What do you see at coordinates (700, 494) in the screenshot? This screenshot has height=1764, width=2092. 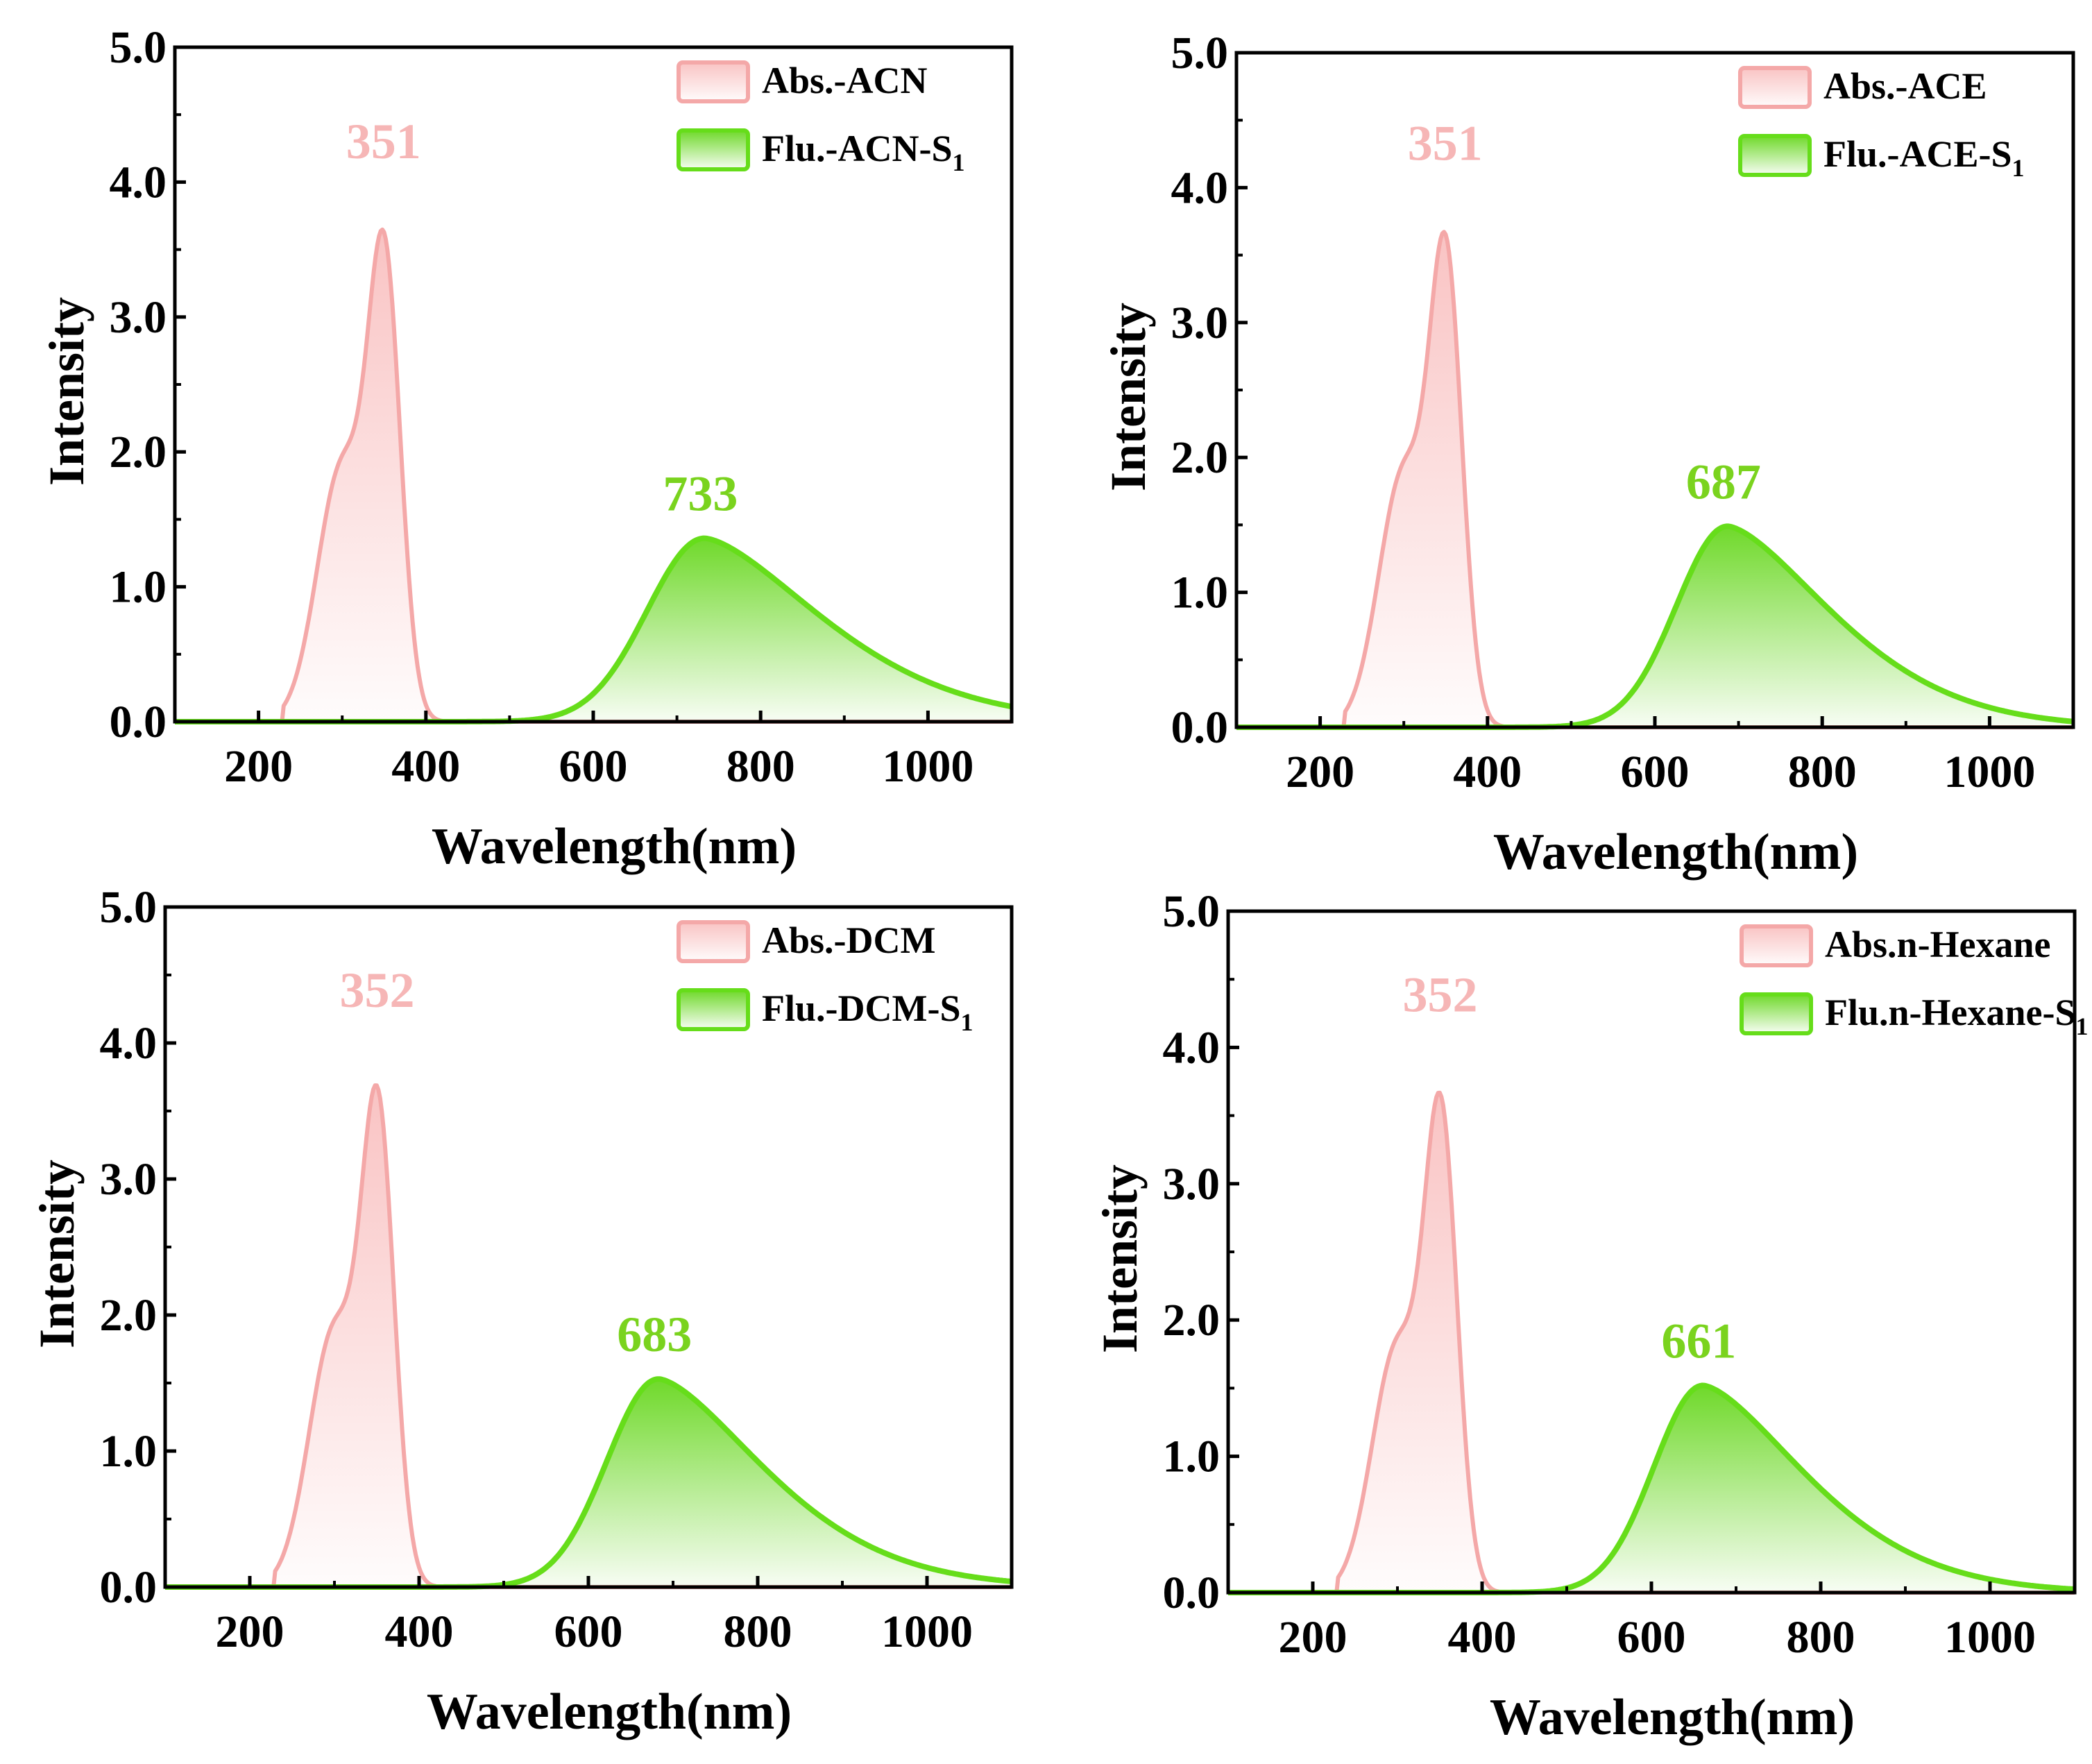 I see `flu-peak-label: 733` at bounding box center [700, 494].